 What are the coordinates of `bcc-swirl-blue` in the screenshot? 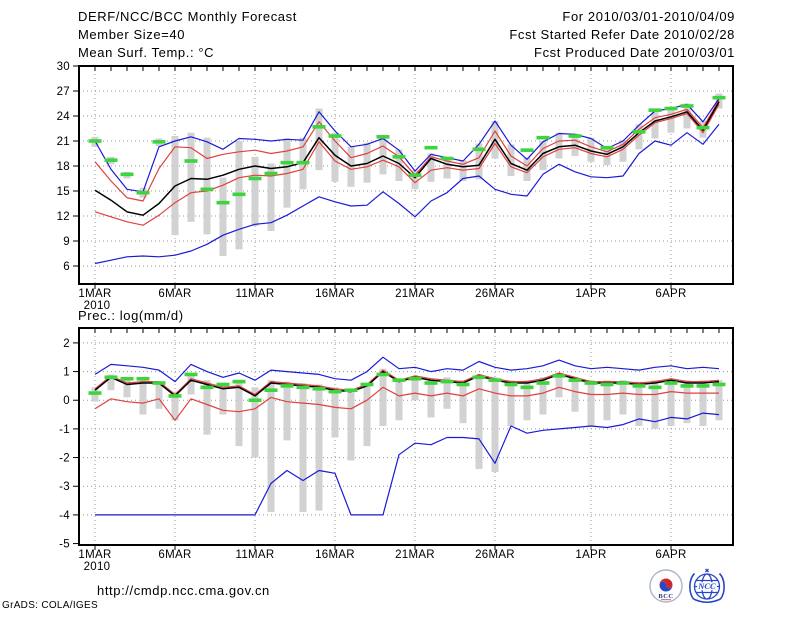 It's located at (666, 586).